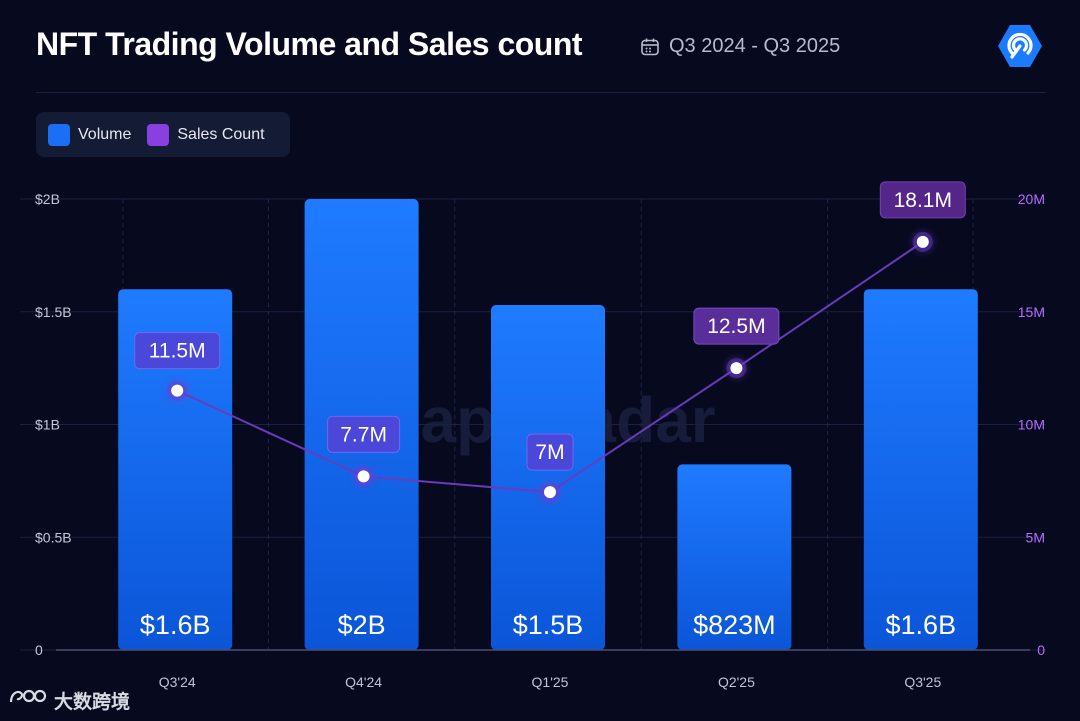 The width and height of the screenshot is (1080, 721). Describe the element at coordinates (734, 625) in the screenshot. I see `bar-value-label: $823M` at that location.